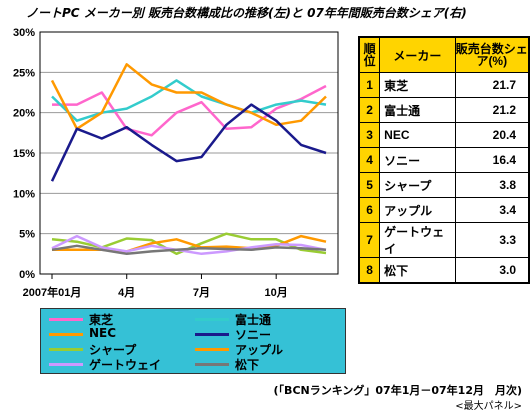  I want to click on table-row: 7 ゲートウェイ 3.3, so click(444, 240).